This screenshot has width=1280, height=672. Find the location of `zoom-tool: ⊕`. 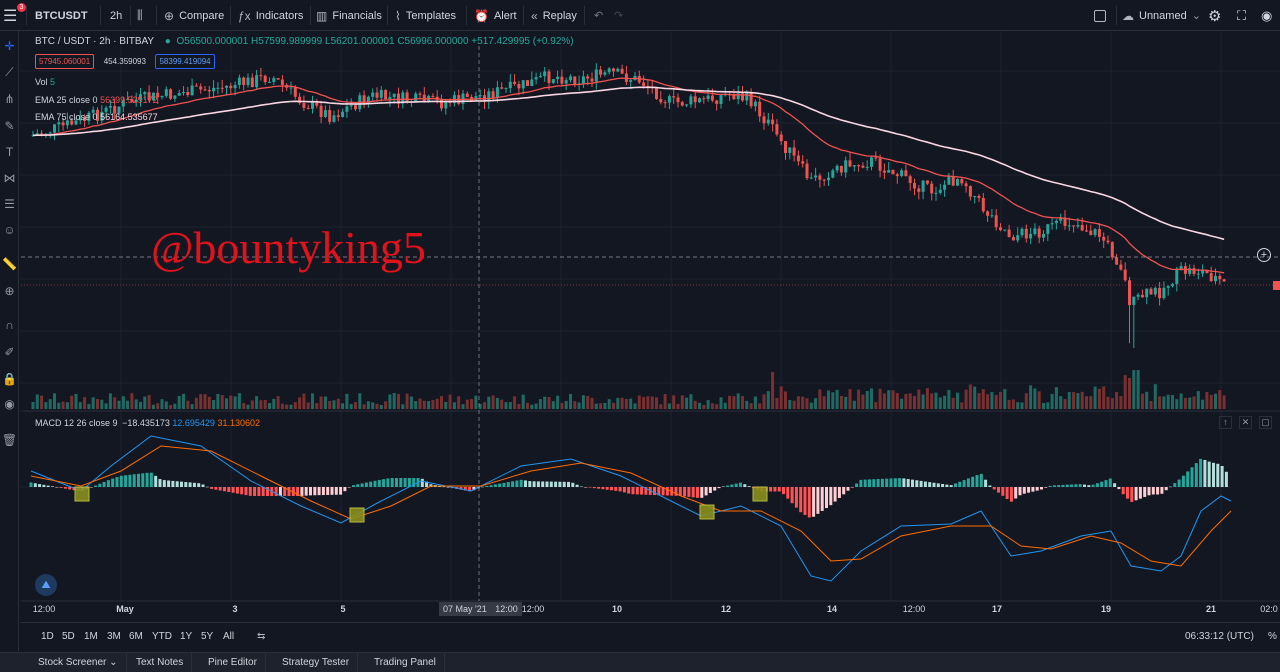

zoom-tool: ⊕ is located at coordinates (9, 291).